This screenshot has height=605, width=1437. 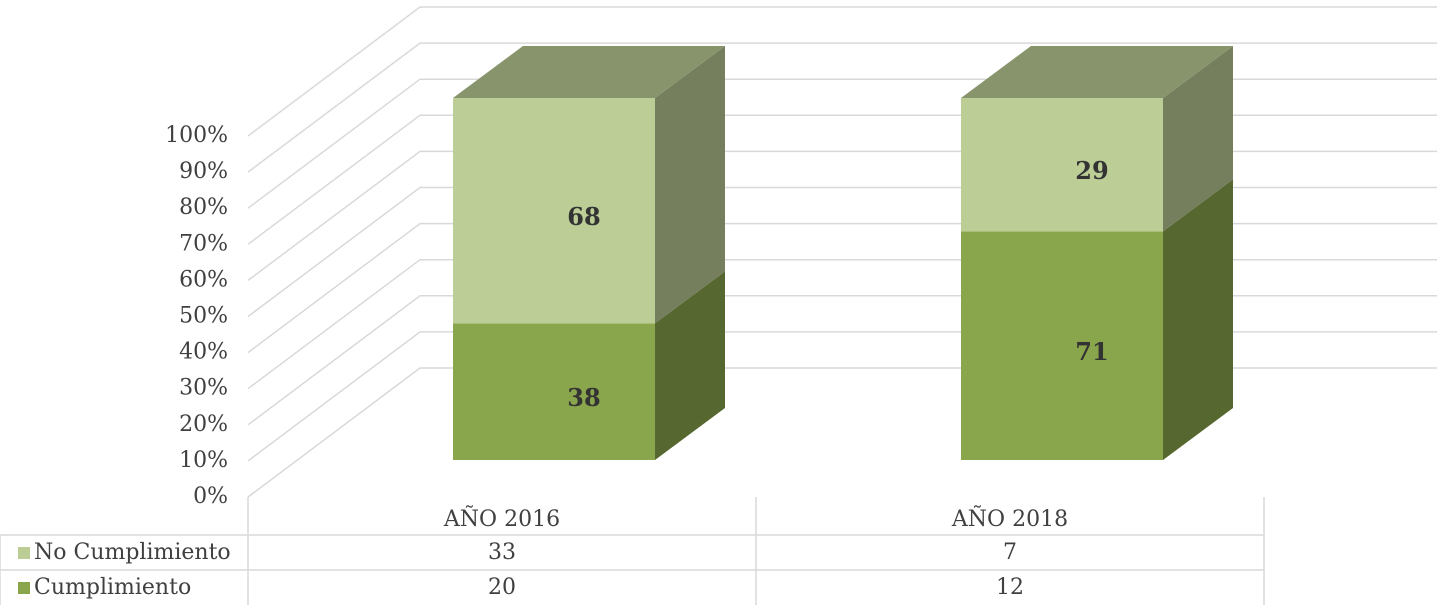 What do you see at coordinates (132, 552) in the screenshot?
I see `legend-label: No Cumplimiento` at bounding box center [132, 552].